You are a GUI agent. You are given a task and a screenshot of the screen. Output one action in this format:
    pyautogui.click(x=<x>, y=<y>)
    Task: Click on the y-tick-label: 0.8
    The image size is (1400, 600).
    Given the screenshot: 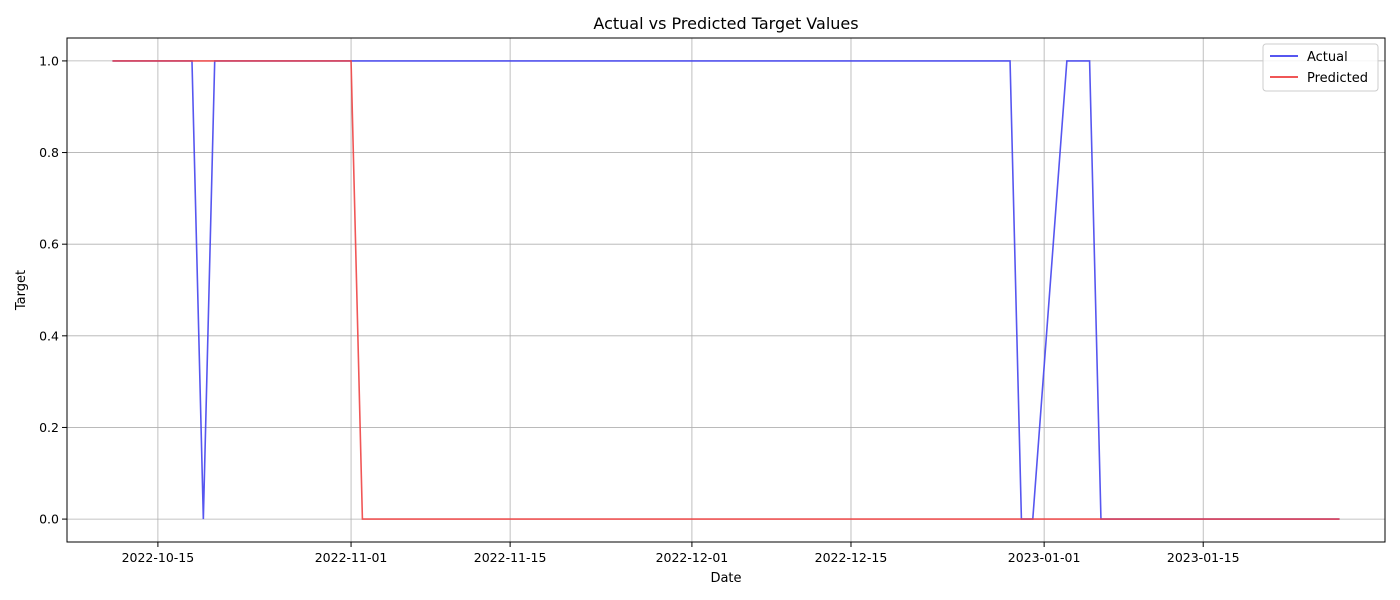 What is the action you would take?
    pyautogui.click(x=49, y=152)
    